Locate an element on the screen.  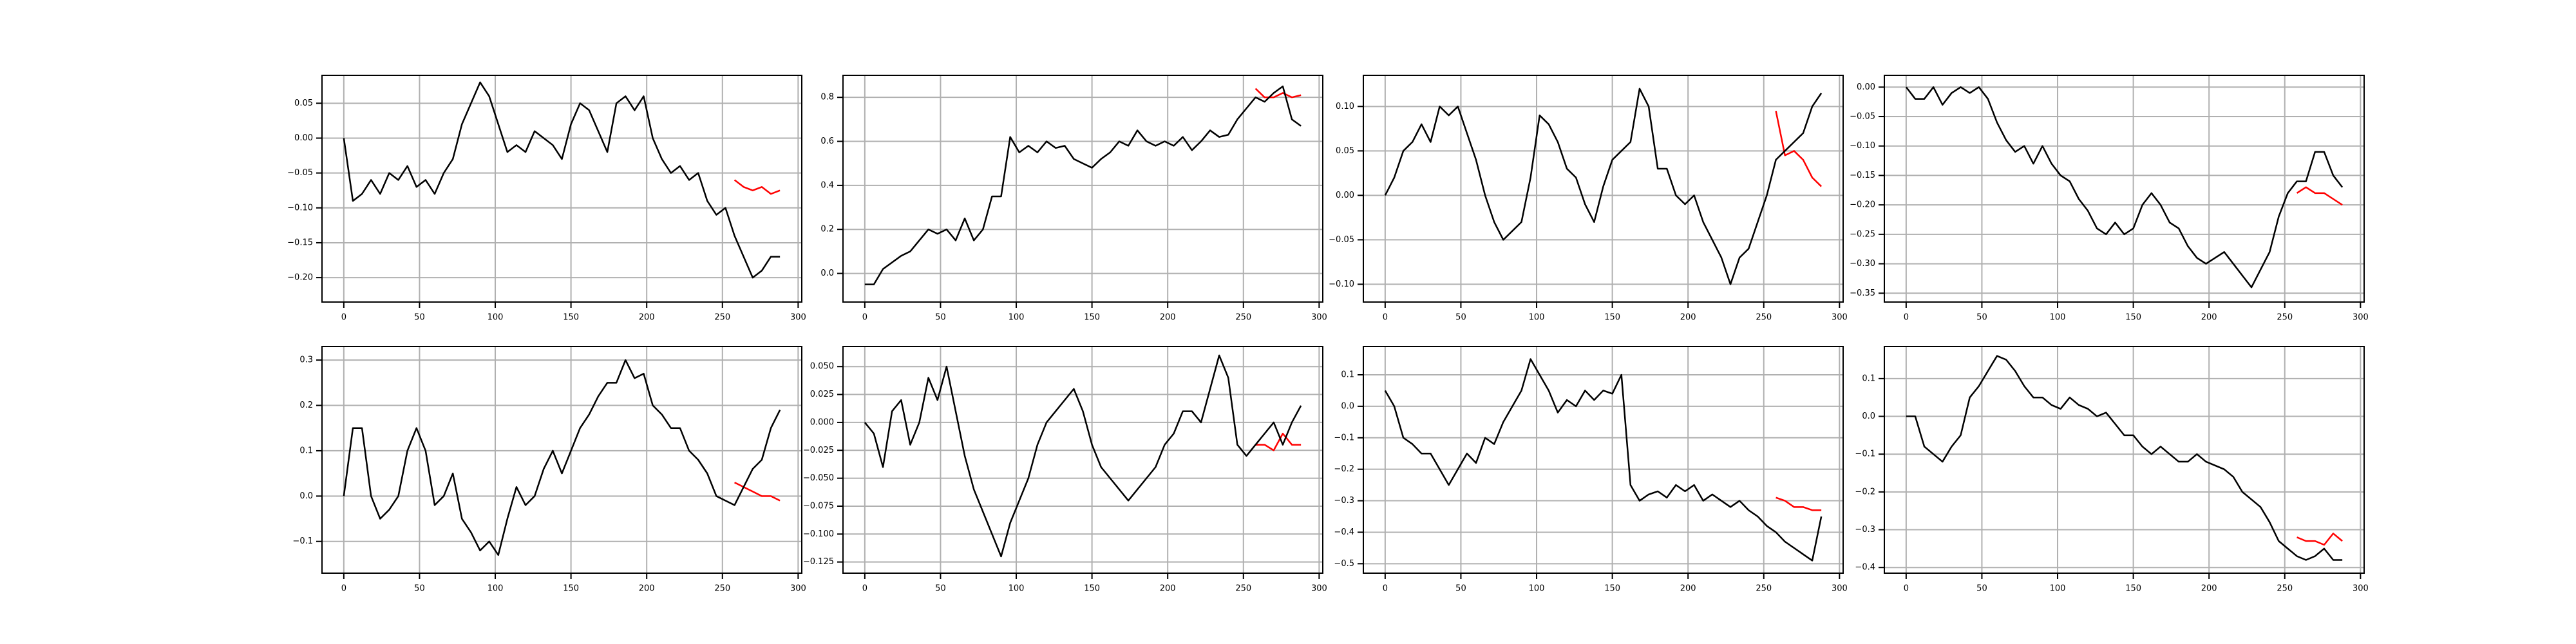
subplot: 0 50 100 150 200 250 300 −0.4 −0.3 −0.2 −0.1 0.0 0.1 is located at coordinates (2112, 470).